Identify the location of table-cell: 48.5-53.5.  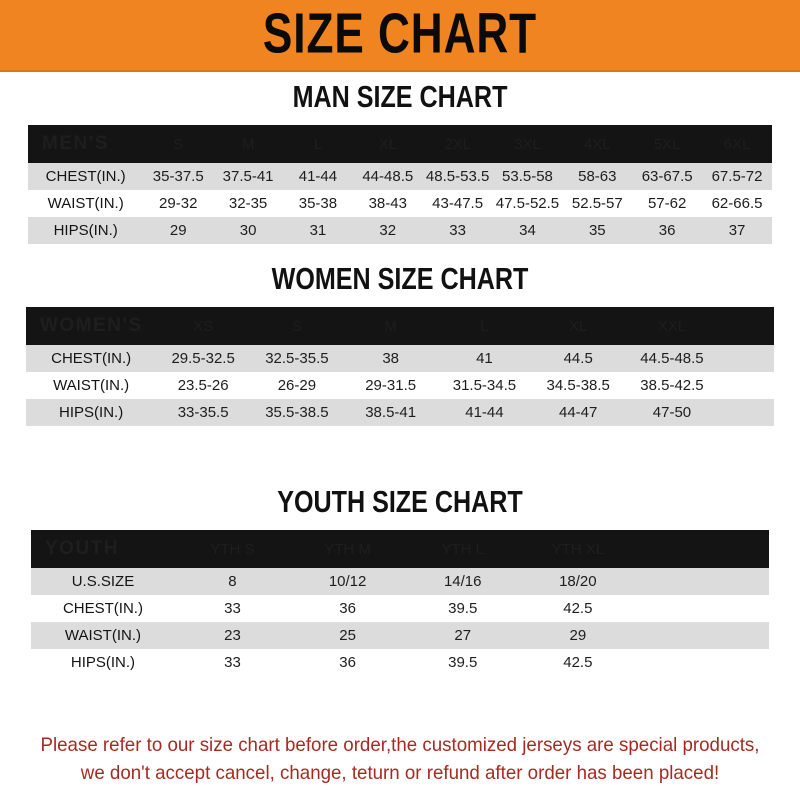
(457, 176).